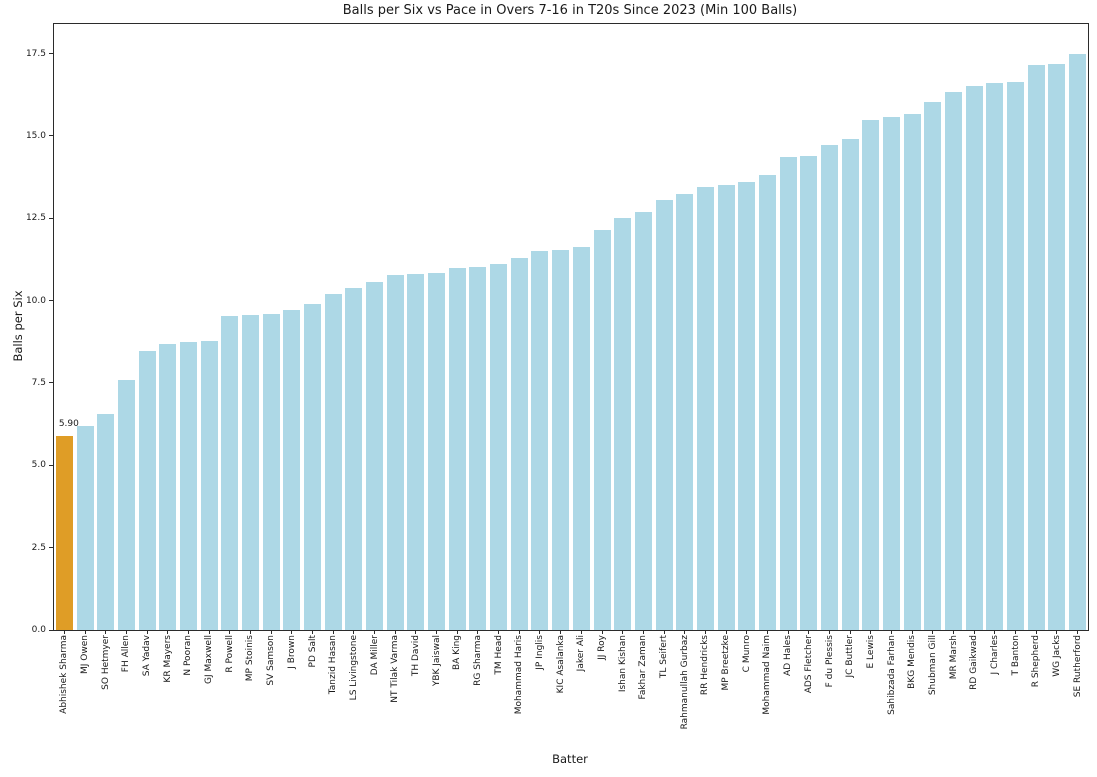  Describe the element at coordinates (271, 471) in the screenshot. I see `bar-sv-samson` at that location.